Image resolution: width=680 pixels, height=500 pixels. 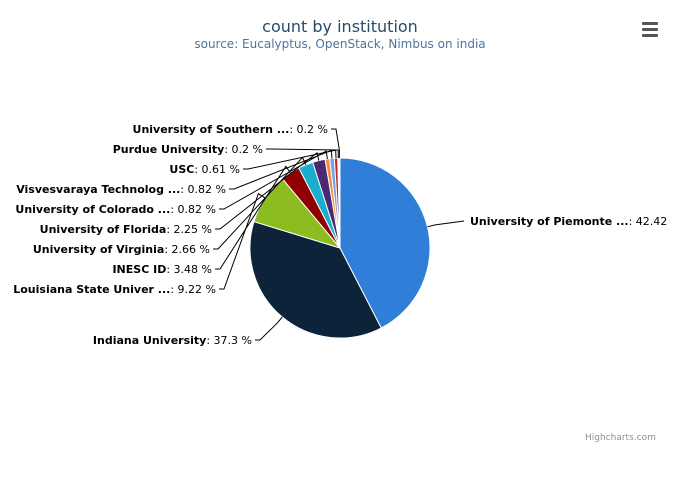 I want to click on slice-label-name: INESC ID, so click(x=139, y=269).